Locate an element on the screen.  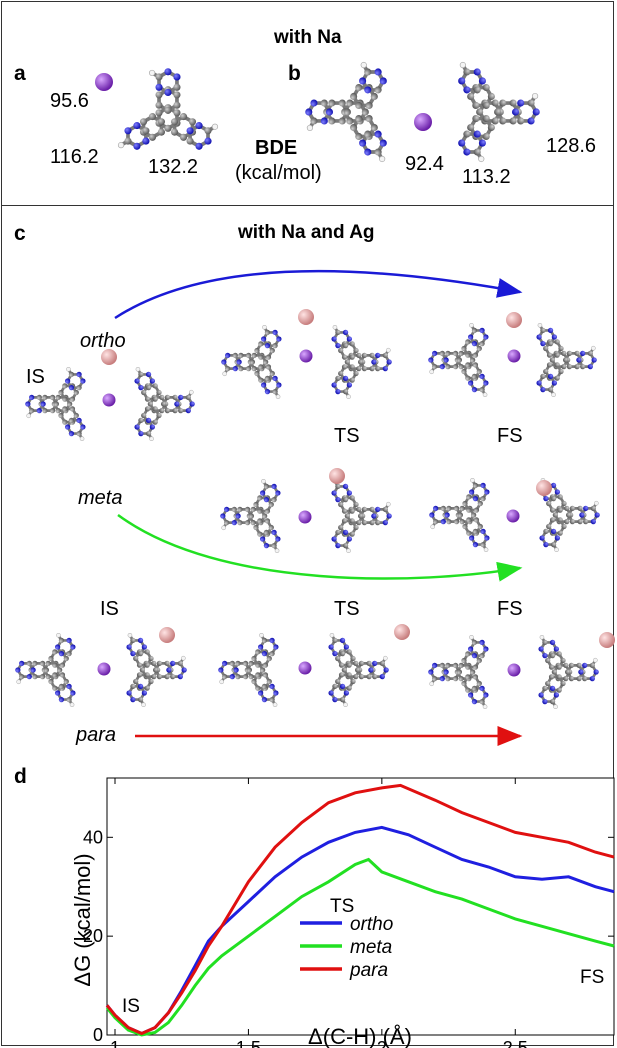
fs-para-right is located at coordinates (568, 672).